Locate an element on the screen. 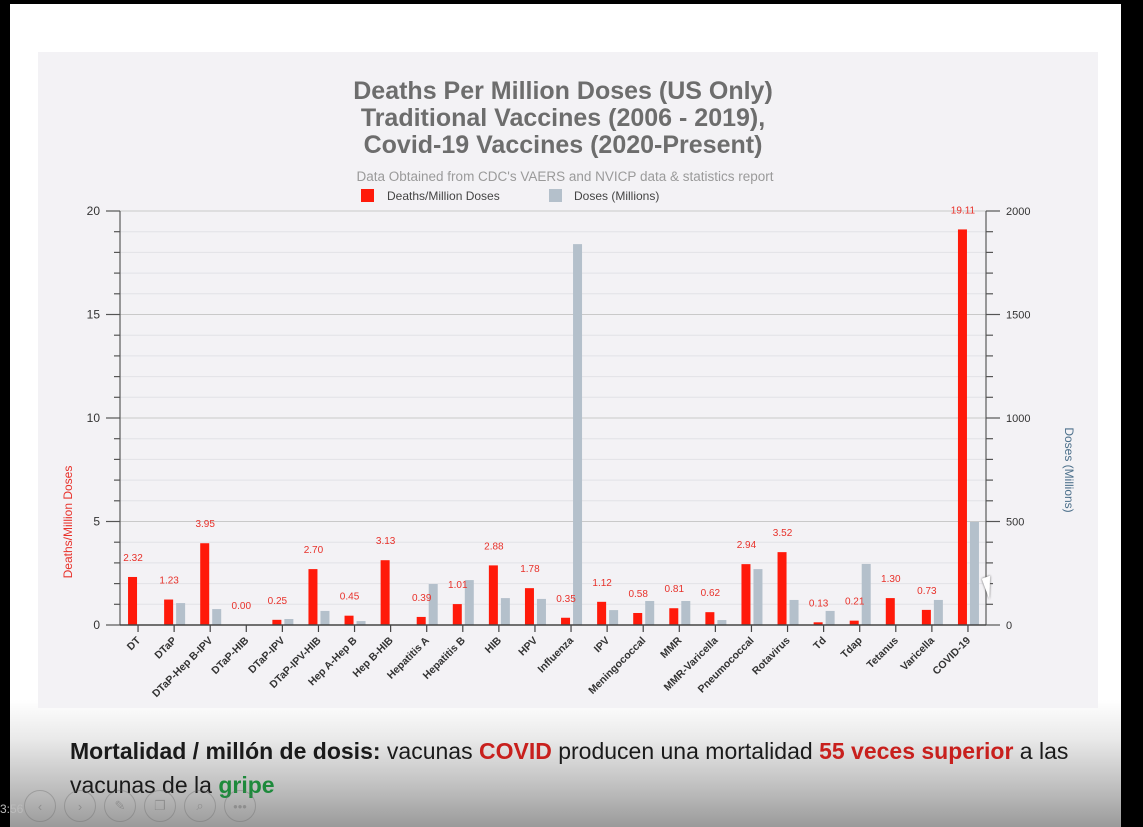  y2-tick-label: 500 is located at coordinates (1015, 523).